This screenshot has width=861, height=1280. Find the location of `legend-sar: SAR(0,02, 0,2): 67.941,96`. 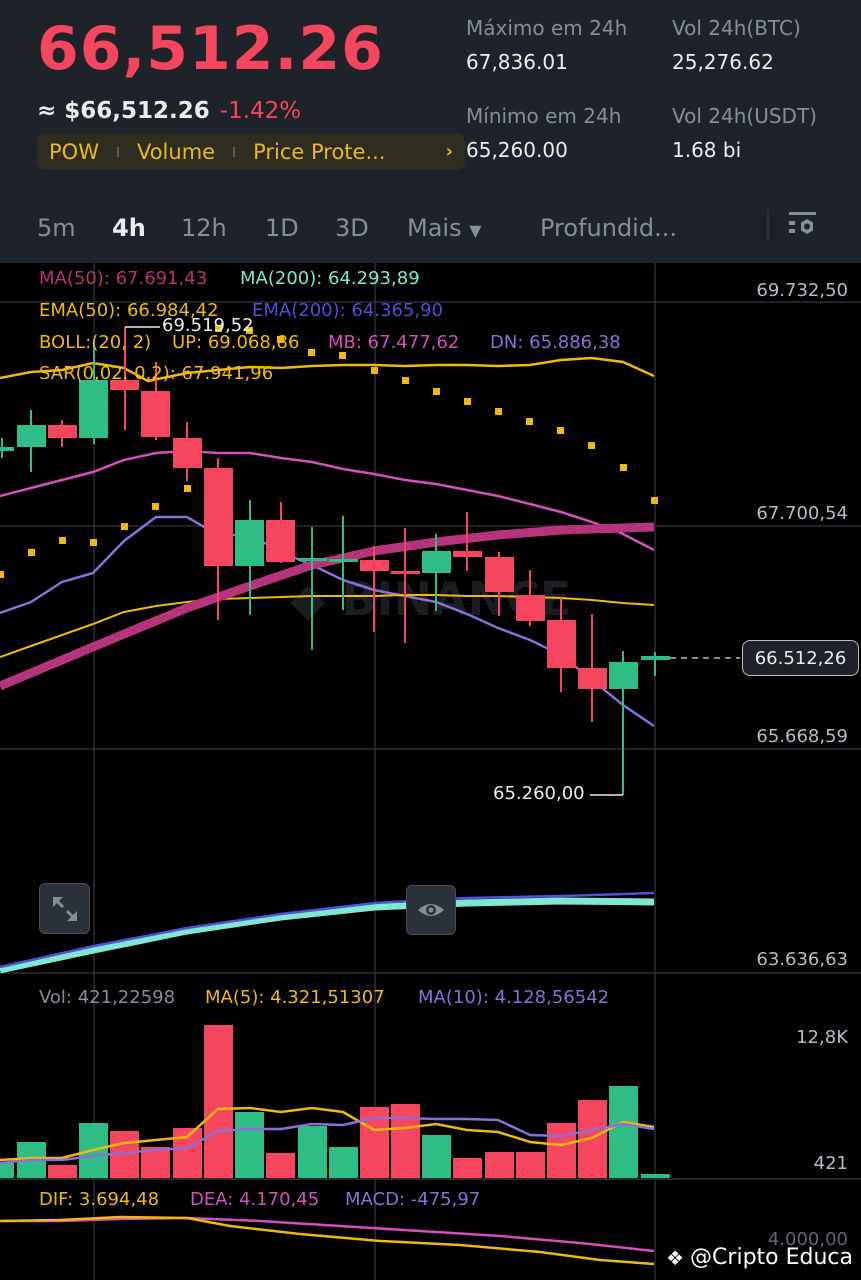

legend-sar: SAR(0,02, 0,2): 67.941,96 is located at coordinates (156, 373).